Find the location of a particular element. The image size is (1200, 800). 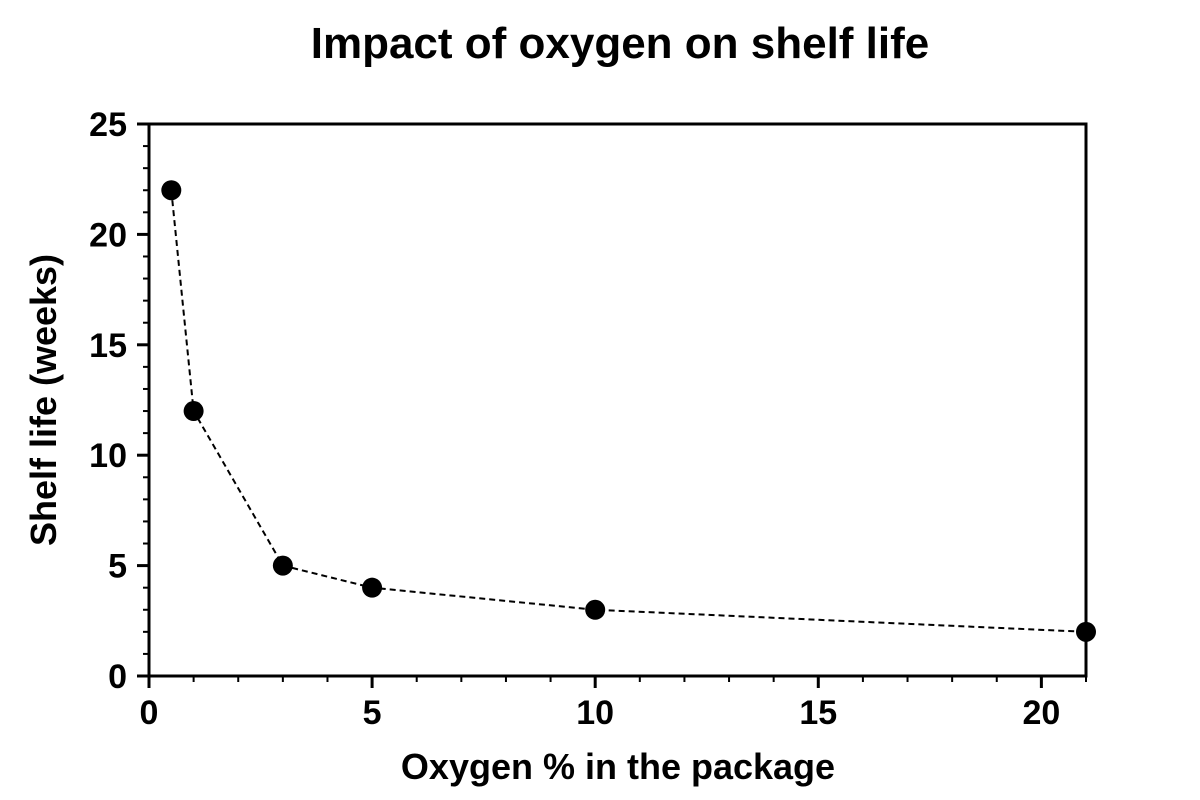

y-tick-label: 10 is located at coordinates (108, 456).